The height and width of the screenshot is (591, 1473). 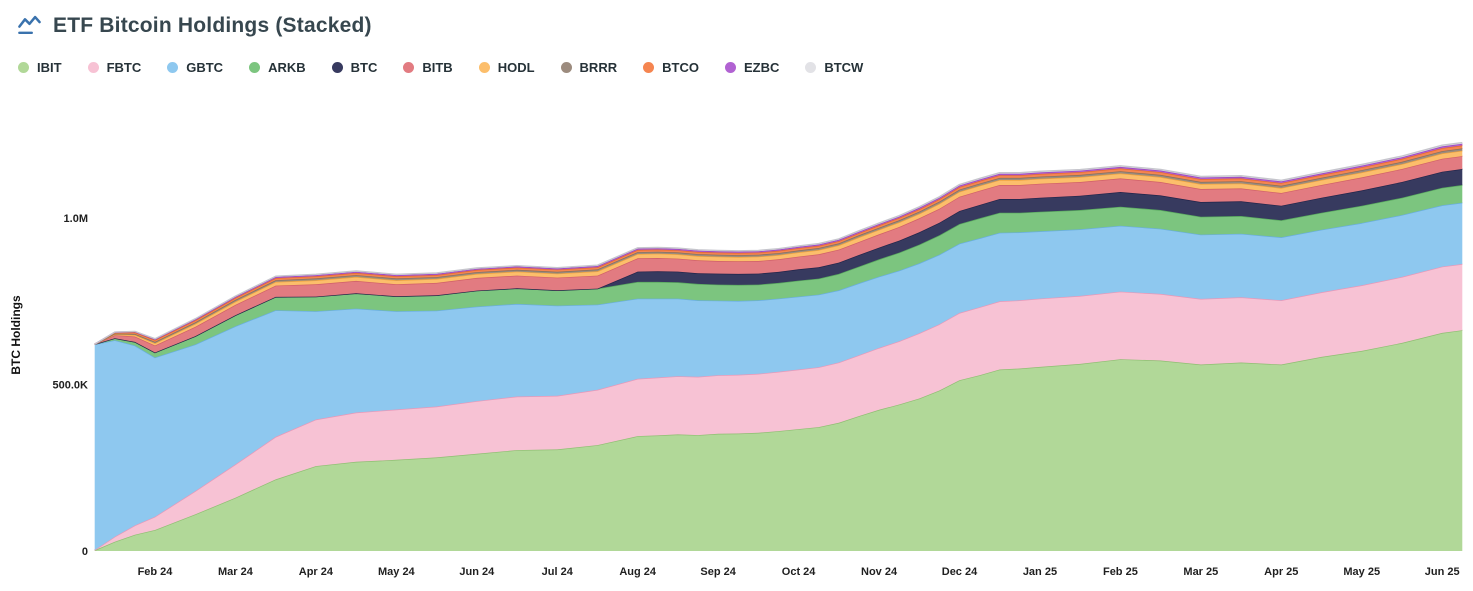 I want to click on x-tick-label: May 25, so click(x=1361, y=572).